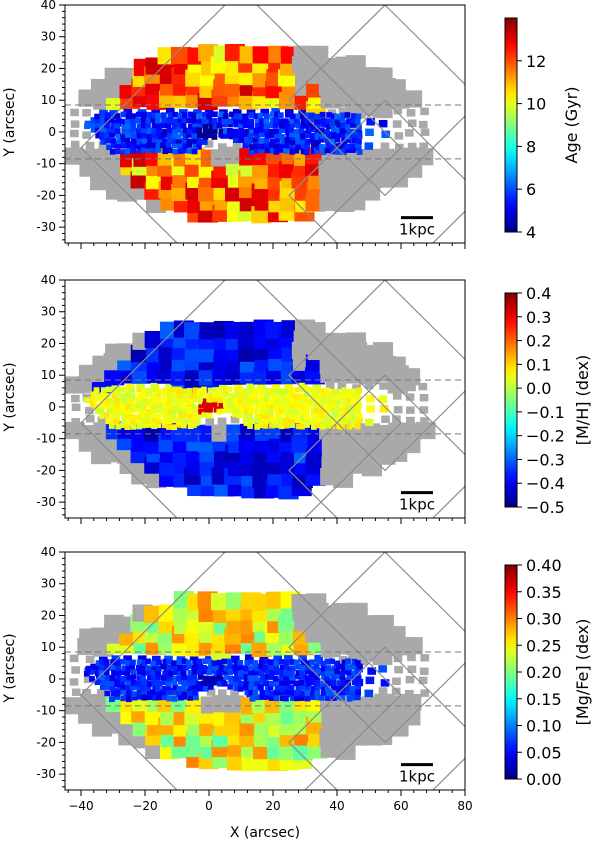  I want to click on scalebar-alpha: 1kpc, so click(417, 774).